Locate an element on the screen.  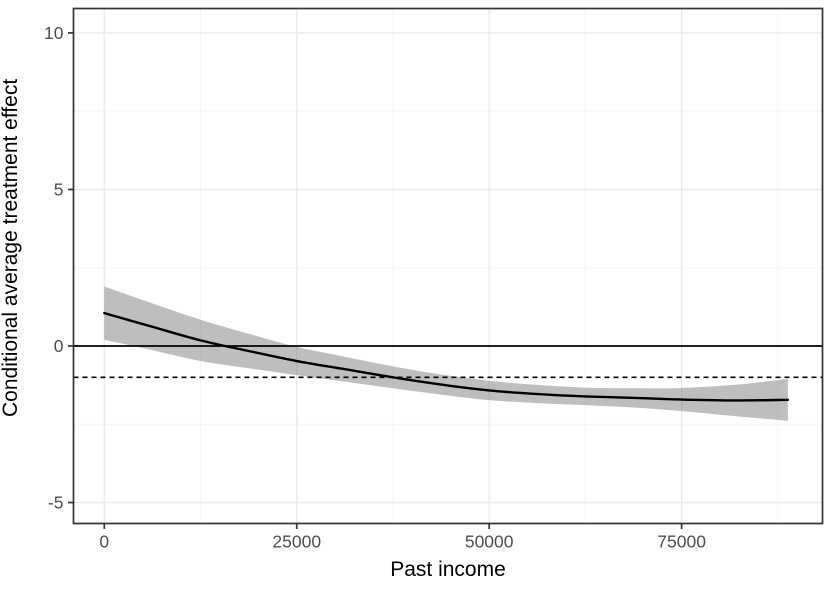
y-axis-title: Conditional average treatment effect is located at coordinates (11, 247).